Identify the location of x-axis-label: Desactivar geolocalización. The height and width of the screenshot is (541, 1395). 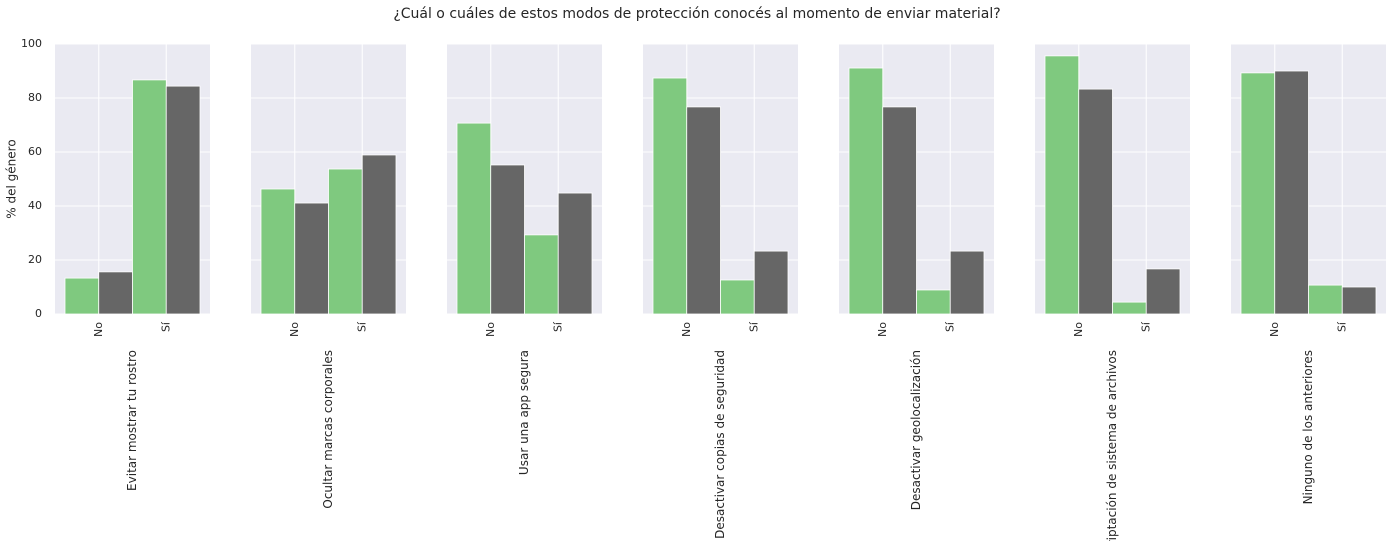
(916, 430).